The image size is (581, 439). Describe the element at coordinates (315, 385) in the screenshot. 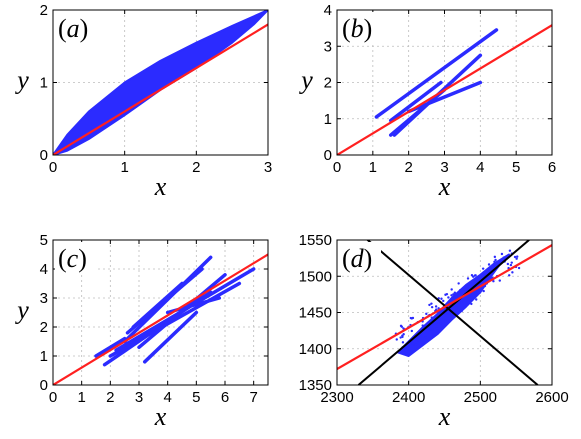

I see `y-tick-label: 1350` at that location.